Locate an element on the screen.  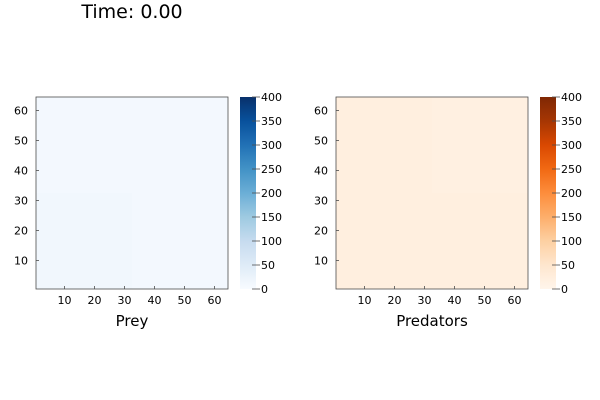
prey-y-tick-label-3: 40 is located at coordinates (21, 171).